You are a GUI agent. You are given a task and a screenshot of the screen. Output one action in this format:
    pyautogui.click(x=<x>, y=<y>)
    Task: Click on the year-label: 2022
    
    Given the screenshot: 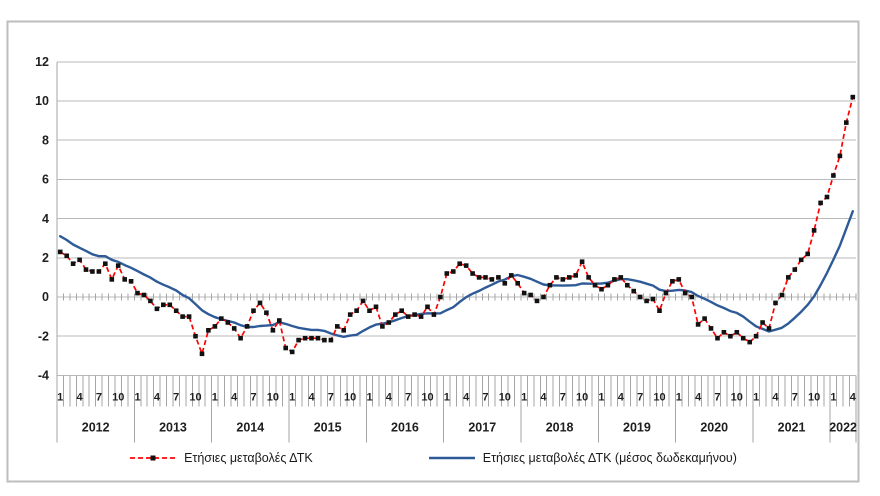 What is the action you would take?
    pyautogui.click(x=843, y=427)
    